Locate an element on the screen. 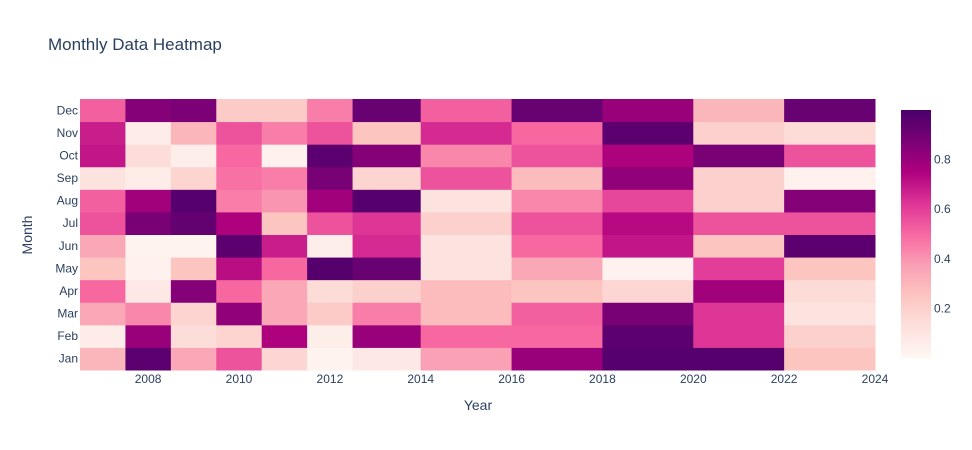 The width and height of the screenshot is (972, 450). heatmap-cell-sep-2012 is located at coordinates (330, 178).